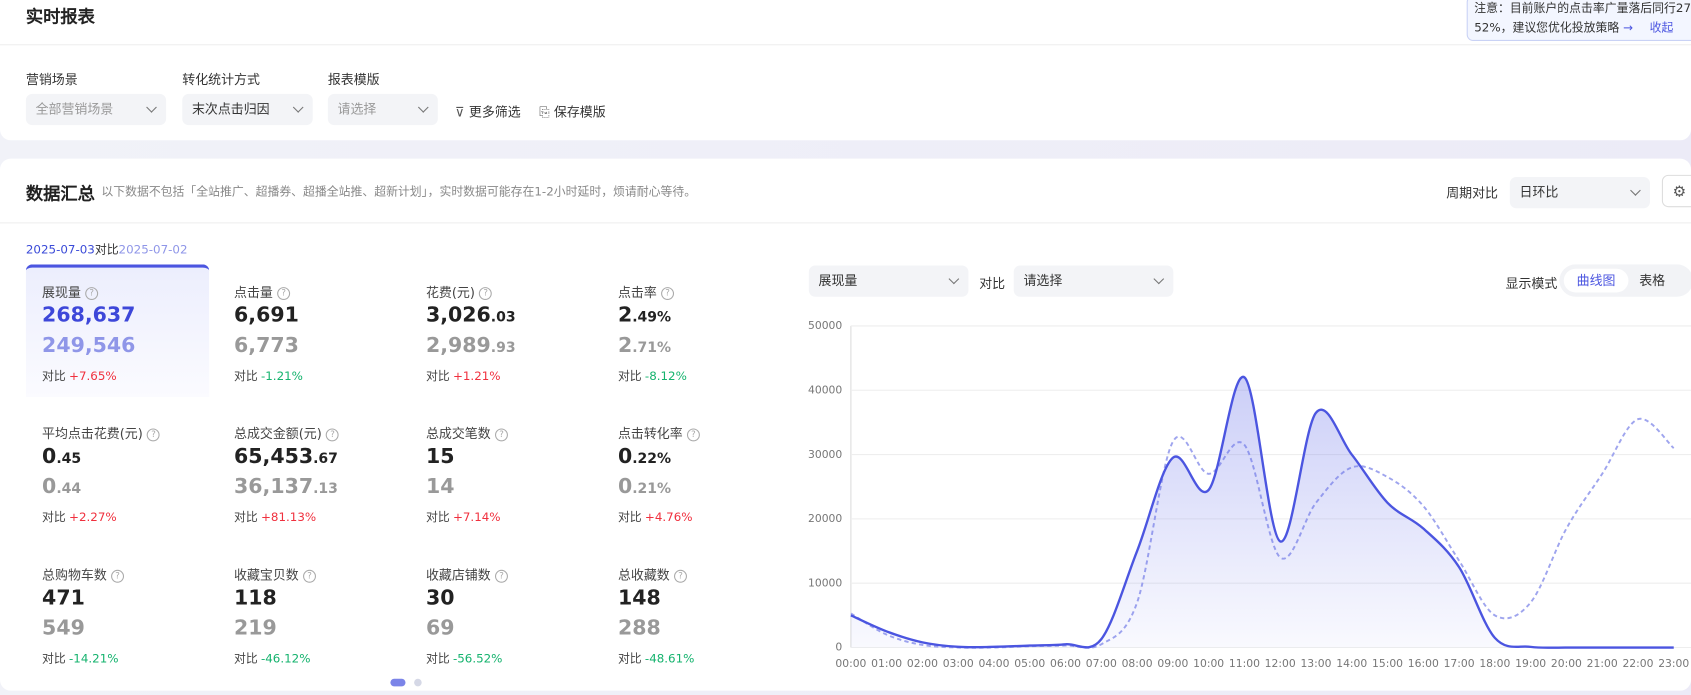 The width and height of the screenshot is (1691, 695). Describe the element at coordinates (458, 434) in the screenshot. I see `metric-name: 总成交笔数` at that location.